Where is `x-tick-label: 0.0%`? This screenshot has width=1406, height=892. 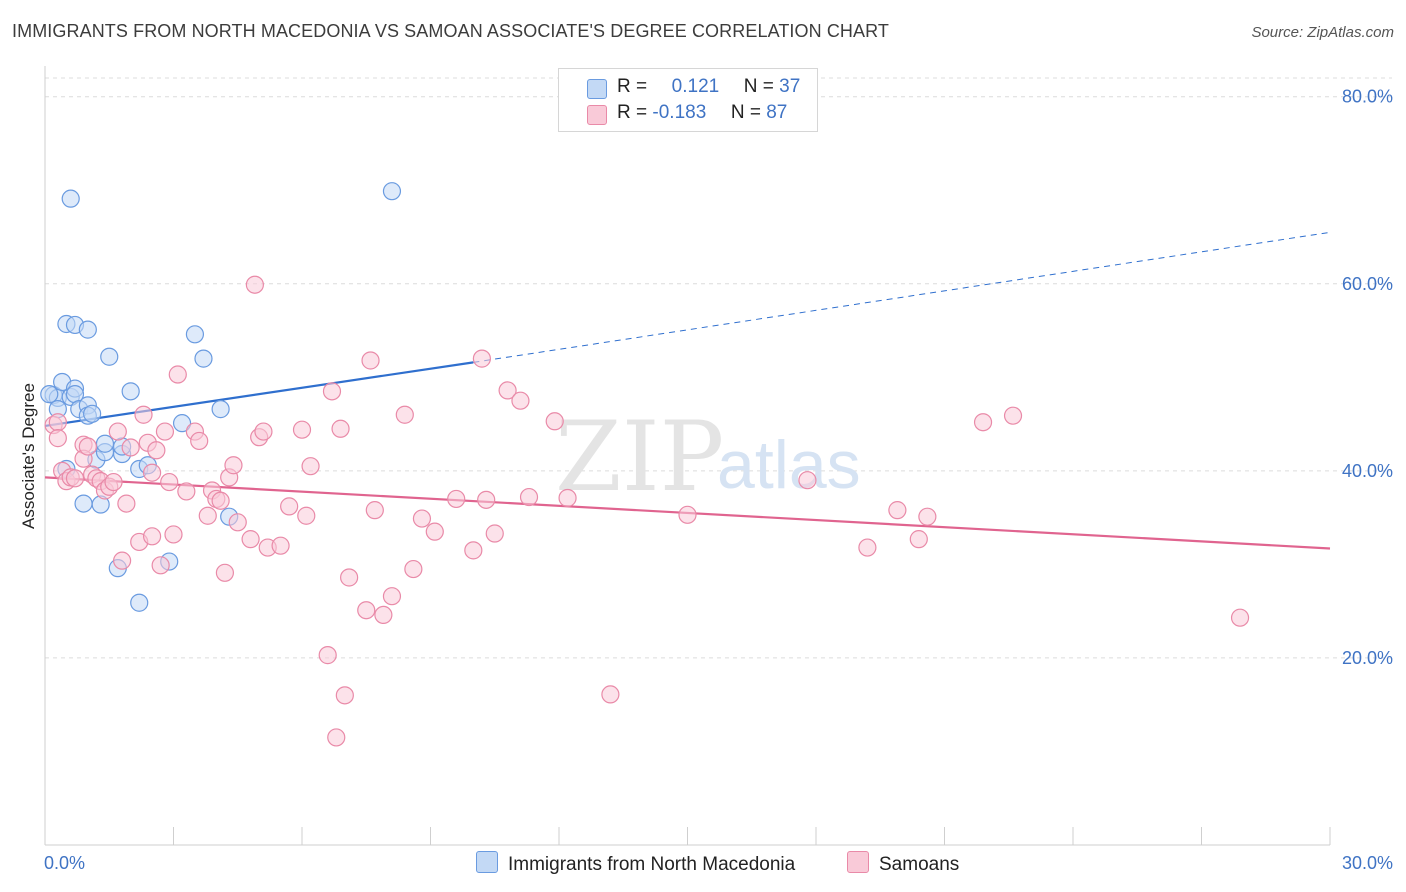 x-tick-label: 0.0% is located at coordinates (64, 863).